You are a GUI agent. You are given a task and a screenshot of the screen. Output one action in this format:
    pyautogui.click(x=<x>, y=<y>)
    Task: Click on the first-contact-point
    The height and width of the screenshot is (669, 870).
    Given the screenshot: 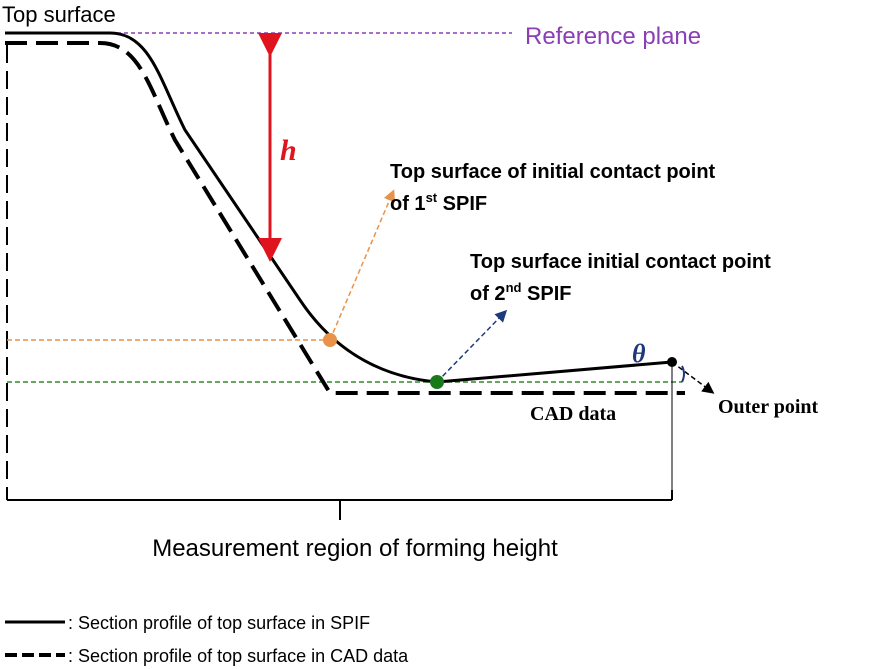 What is the action you would take?
    pyautogui.click(x=330, y=340)
    